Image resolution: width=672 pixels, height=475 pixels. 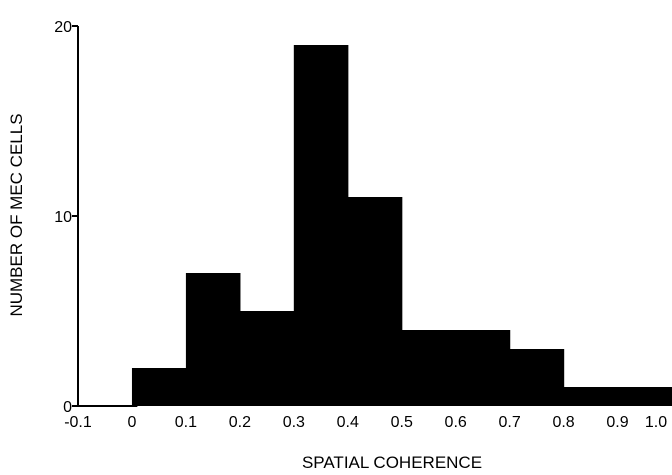 I want to click on y-tick-labels: 0 10 20, so click(x=66, y=217).